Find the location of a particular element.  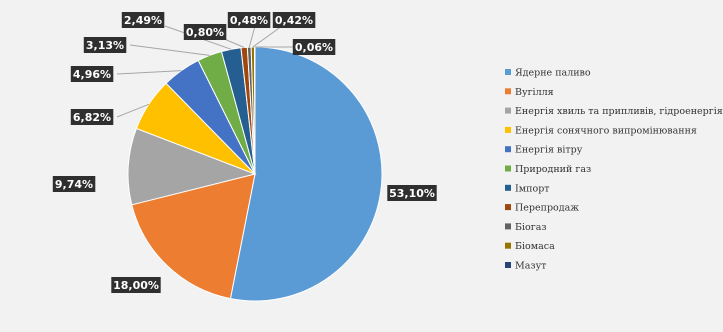

data-label: 2,49% is located at coordinates (143, 20).